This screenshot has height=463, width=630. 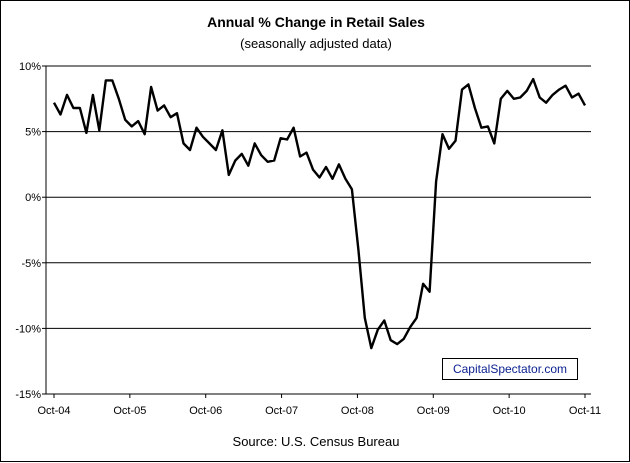 What do you see at coordinates (585, 411) in the screenshot?
I see `x-tick-label: Oct-11` at bounding box center [585, 411].